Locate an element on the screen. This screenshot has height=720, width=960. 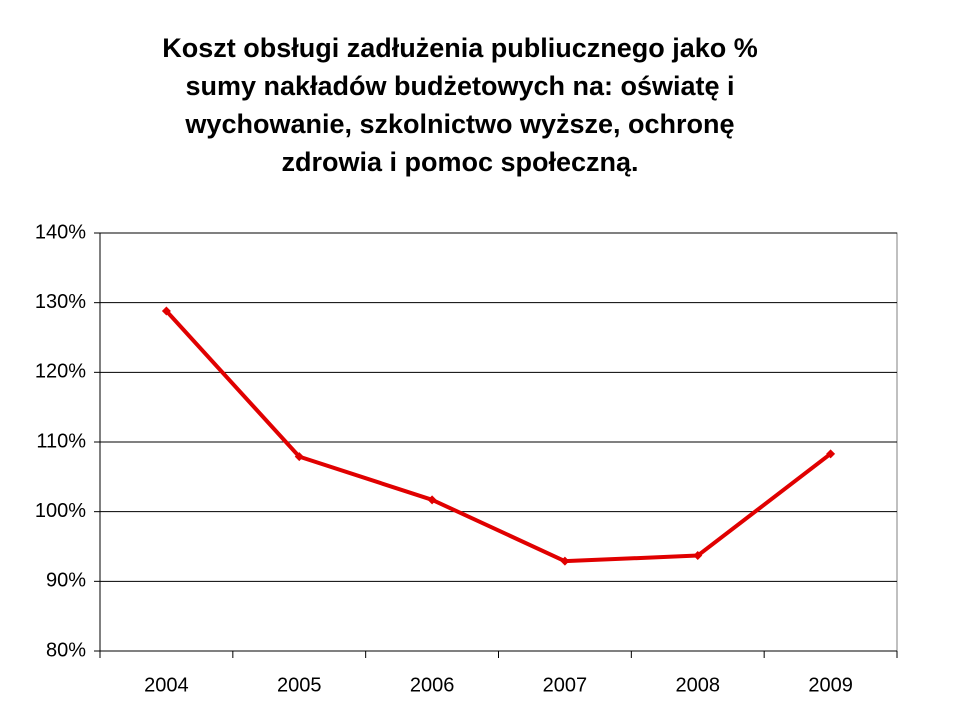
y-tick-label: 120% is located at coordinates (60, 372).